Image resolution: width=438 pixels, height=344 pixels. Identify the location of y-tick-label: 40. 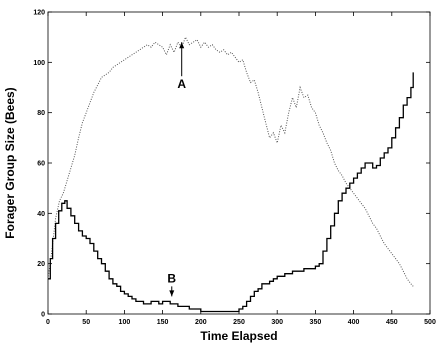
(41, 214).